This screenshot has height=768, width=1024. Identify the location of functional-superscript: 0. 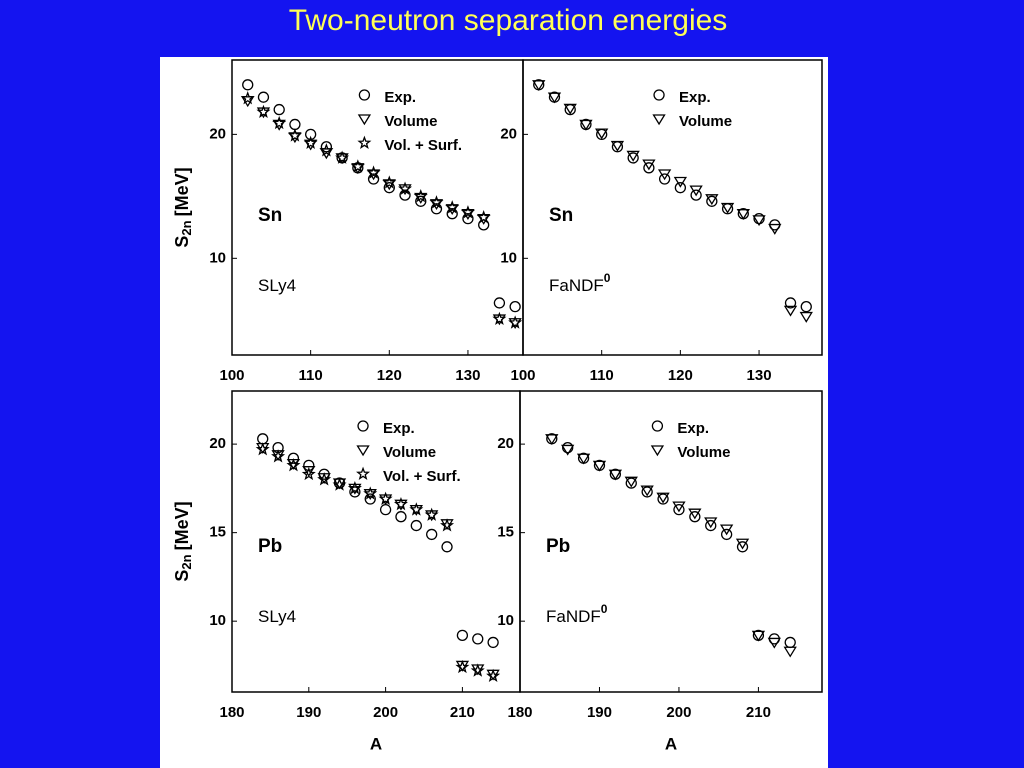
(604, 609).